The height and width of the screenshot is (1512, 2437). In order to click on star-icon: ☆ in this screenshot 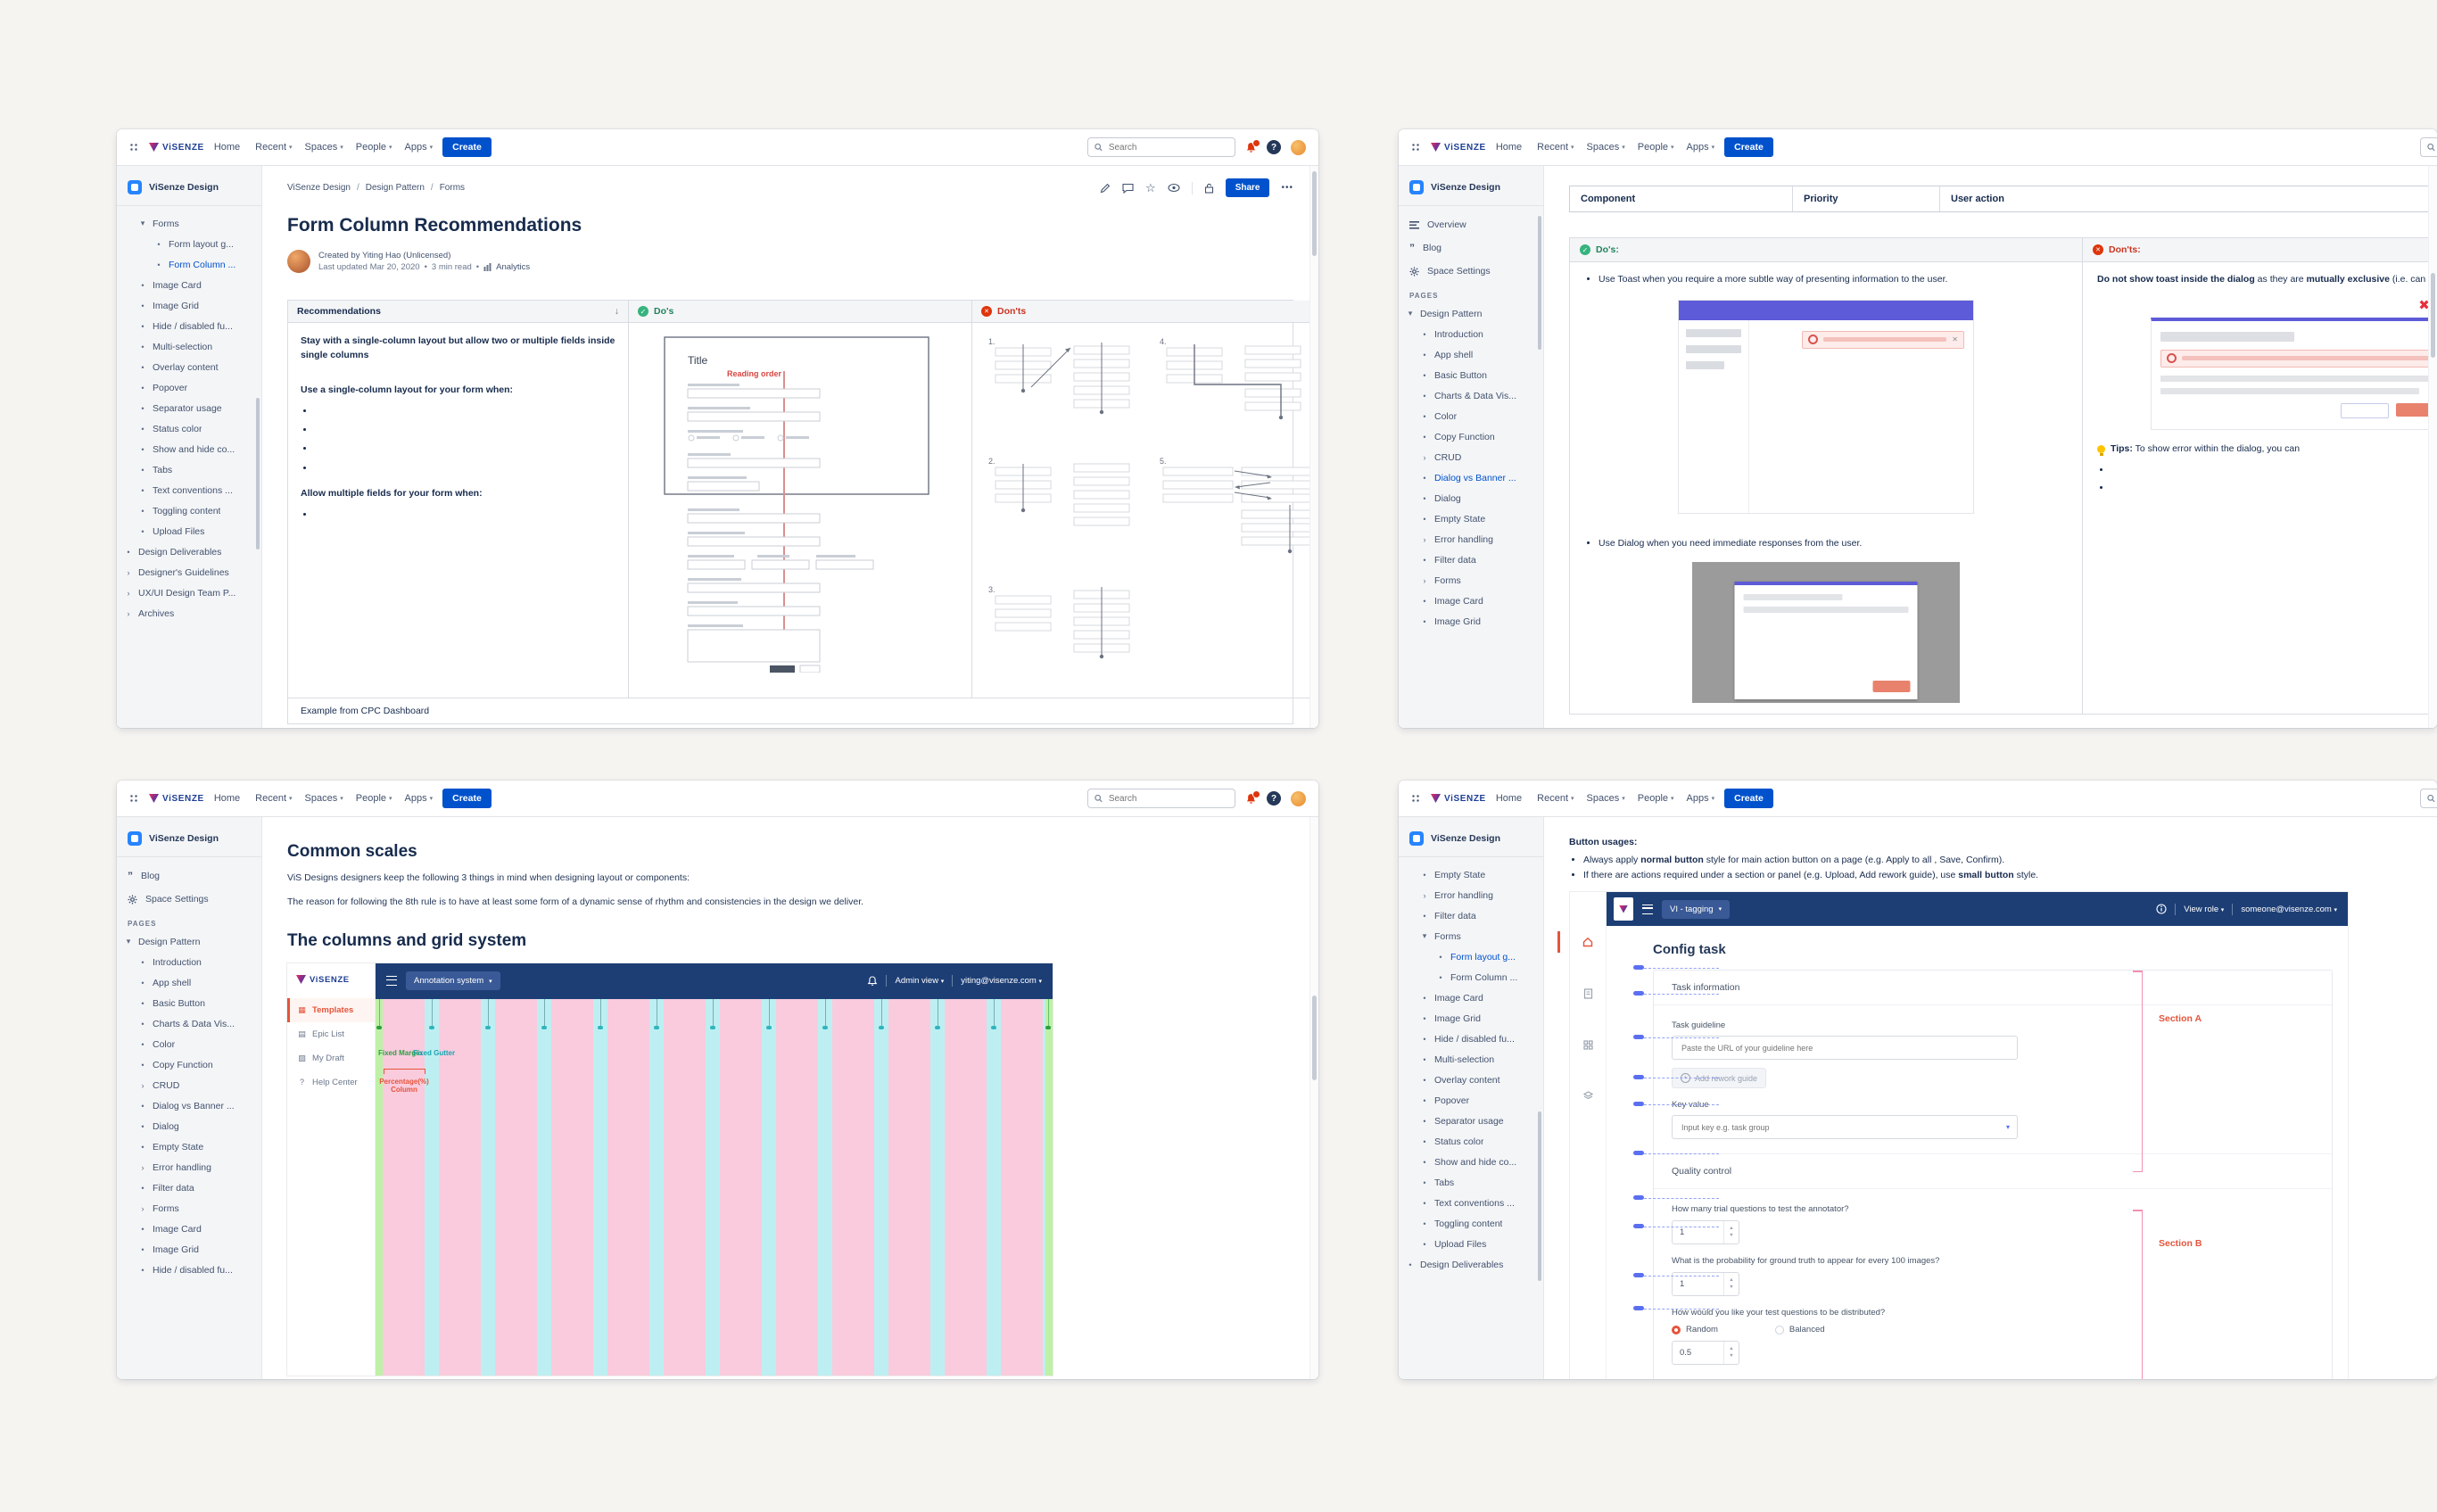, I will do `click(1151, 187)`.